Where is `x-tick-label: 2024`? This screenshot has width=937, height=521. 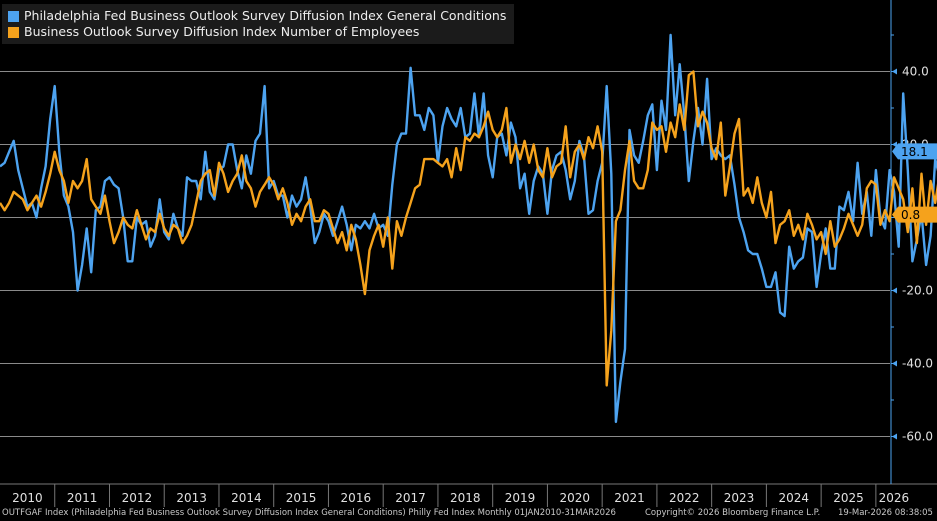
x-tick-label: 2024 is located at coordinates (793, 498).